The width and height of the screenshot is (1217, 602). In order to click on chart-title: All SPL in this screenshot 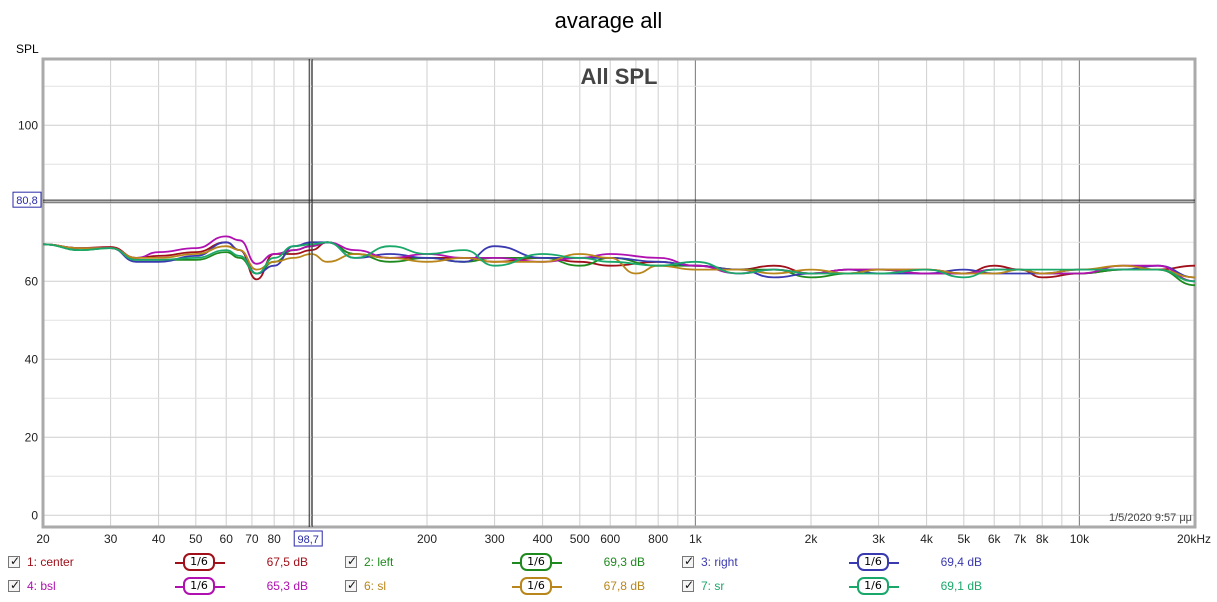, I will do `click(618, 76)`.